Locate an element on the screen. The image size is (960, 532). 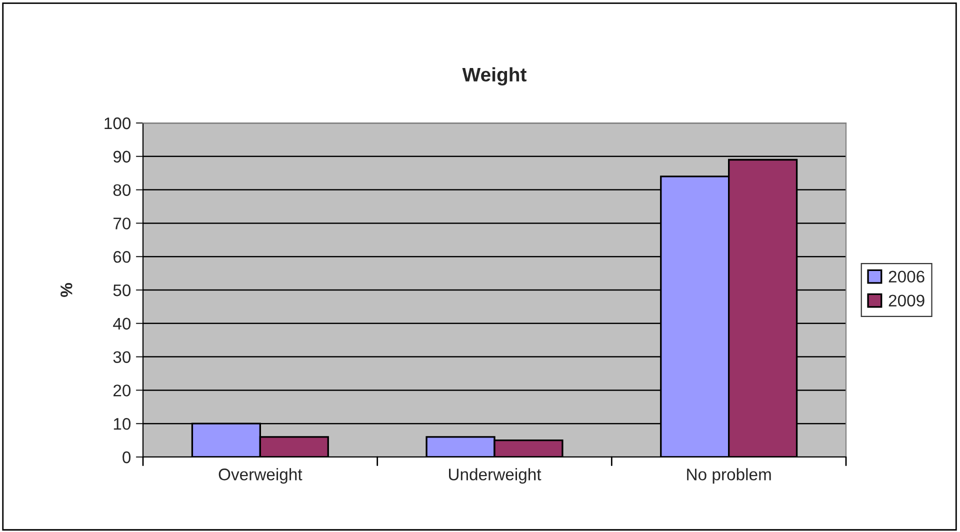
chart-title: Weight is located at coordinates (494, 76).